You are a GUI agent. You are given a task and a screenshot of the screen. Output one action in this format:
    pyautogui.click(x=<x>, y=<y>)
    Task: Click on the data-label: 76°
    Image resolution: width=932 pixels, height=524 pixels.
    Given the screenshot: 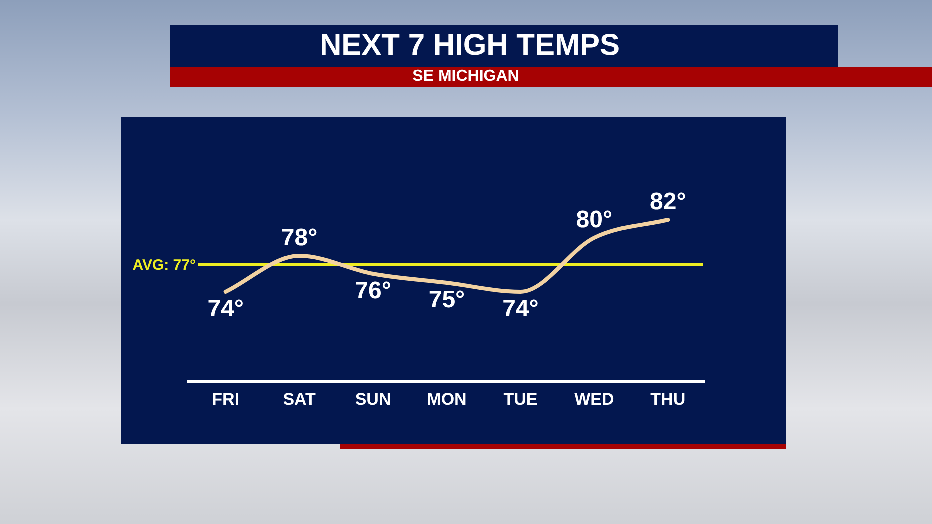 What is the action you would take?
    pyautogui.click(x=373, y=291)
    